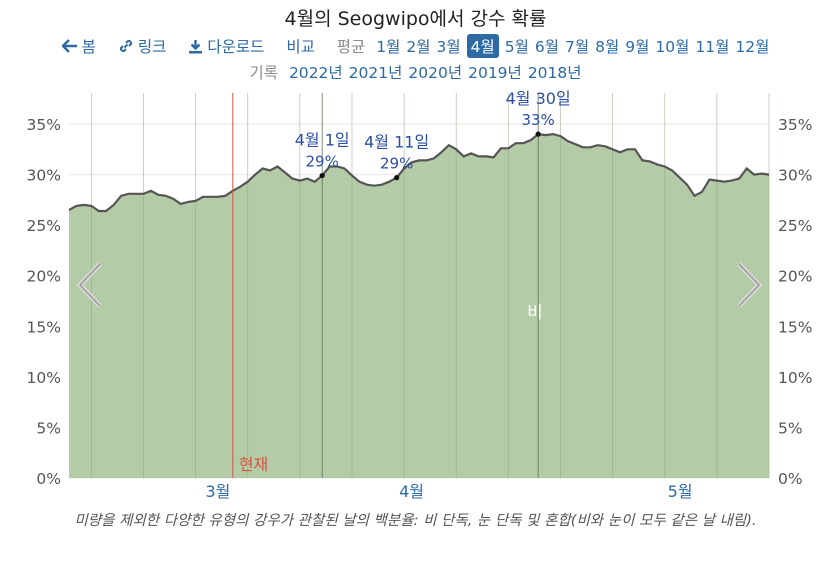  I want to click on y-tick-label-right: 10%, so click(795, 378).